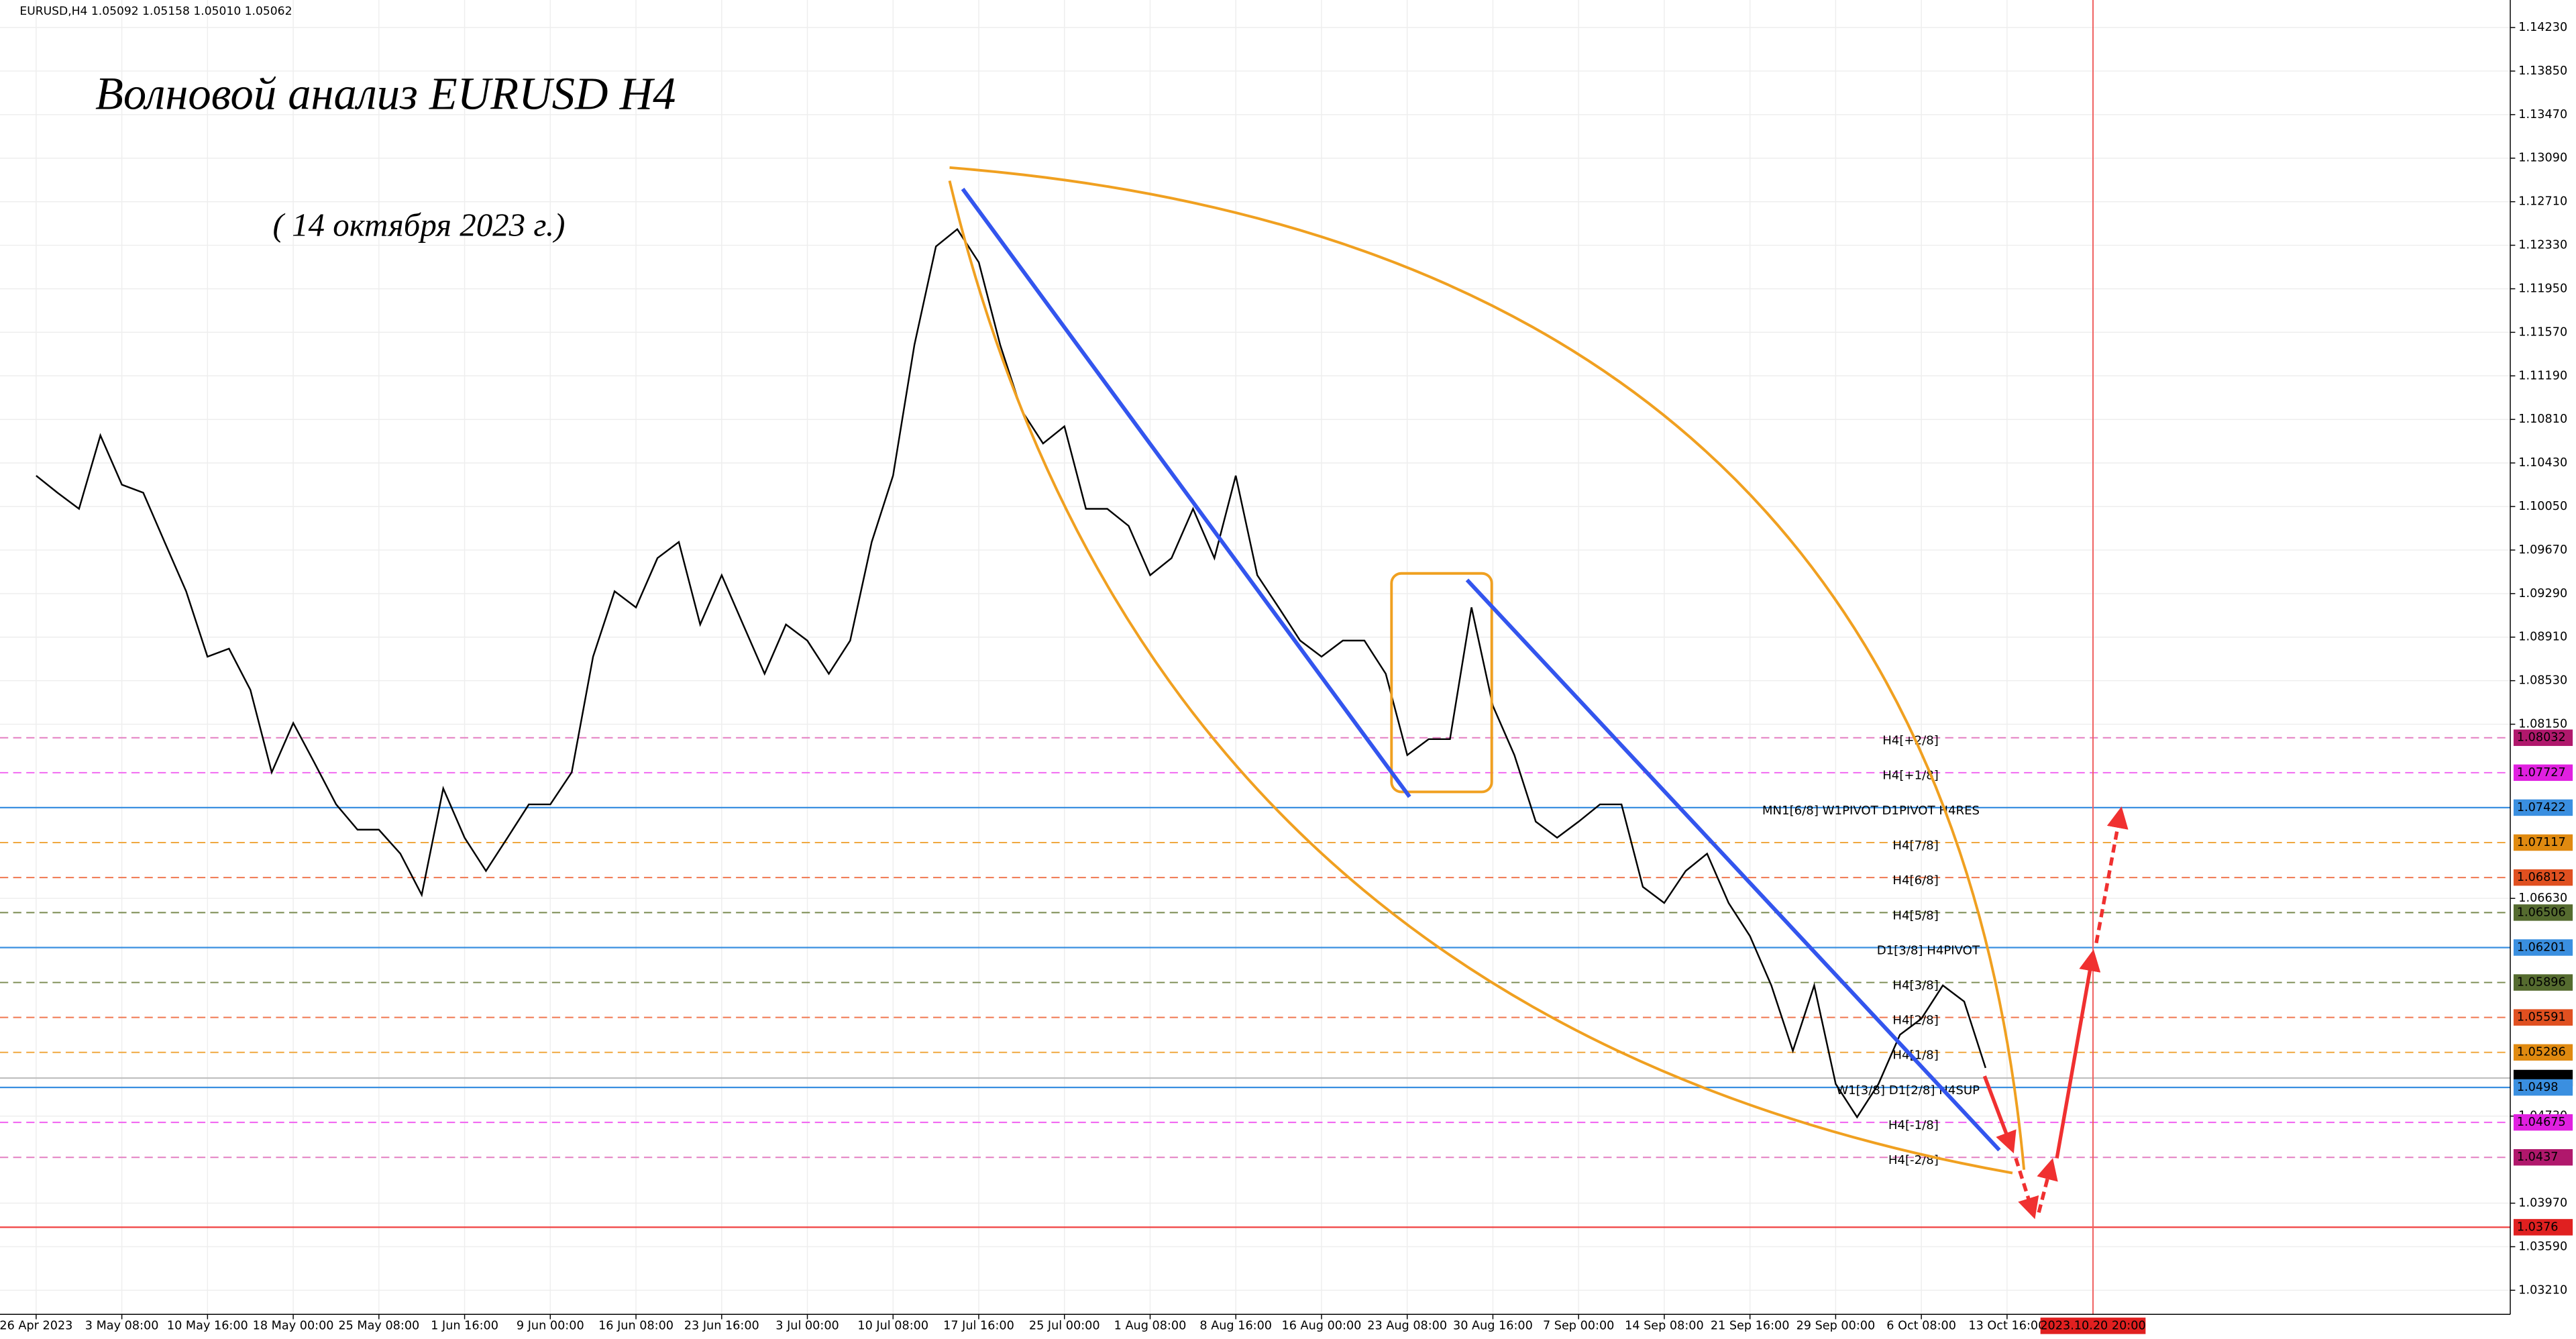 This screenshot has width=2576, height=1339. I want to click on x-tick-label: 10 May 16:00, so click(207, 1325).